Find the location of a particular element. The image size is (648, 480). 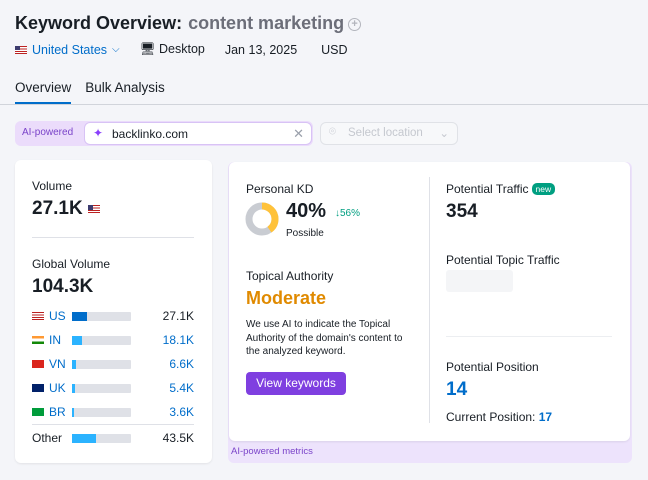

country-link: IN is located at coordinates (52, 340).